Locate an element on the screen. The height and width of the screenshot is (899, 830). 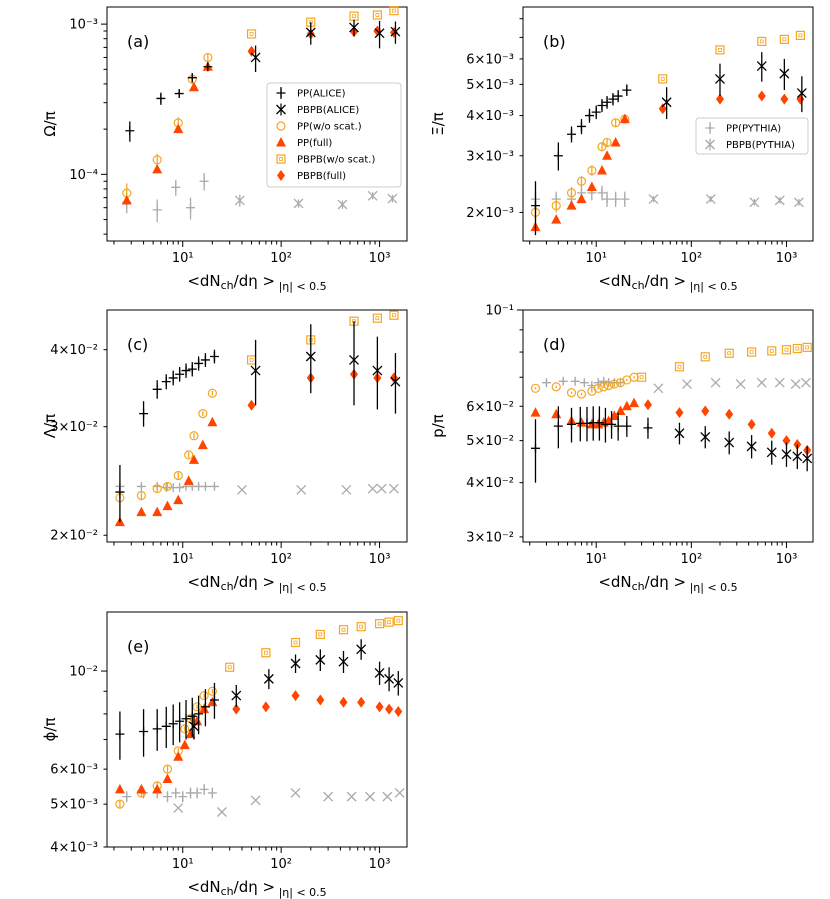
y-tick-label: 10⁻¹ is located at coordinates (499, 311).